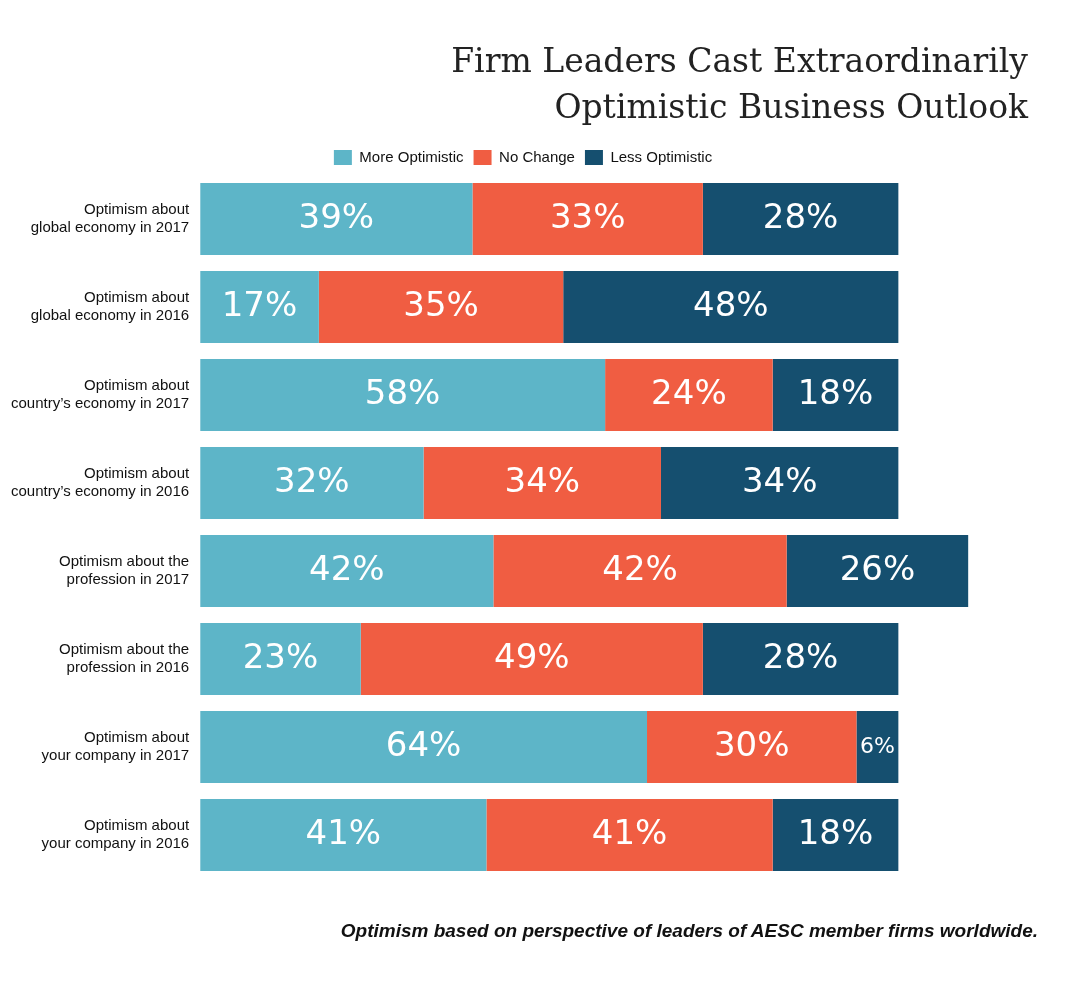 This screenshot has width=1069, height=983. I want to click on data-label: 48%, so click(731, 303).